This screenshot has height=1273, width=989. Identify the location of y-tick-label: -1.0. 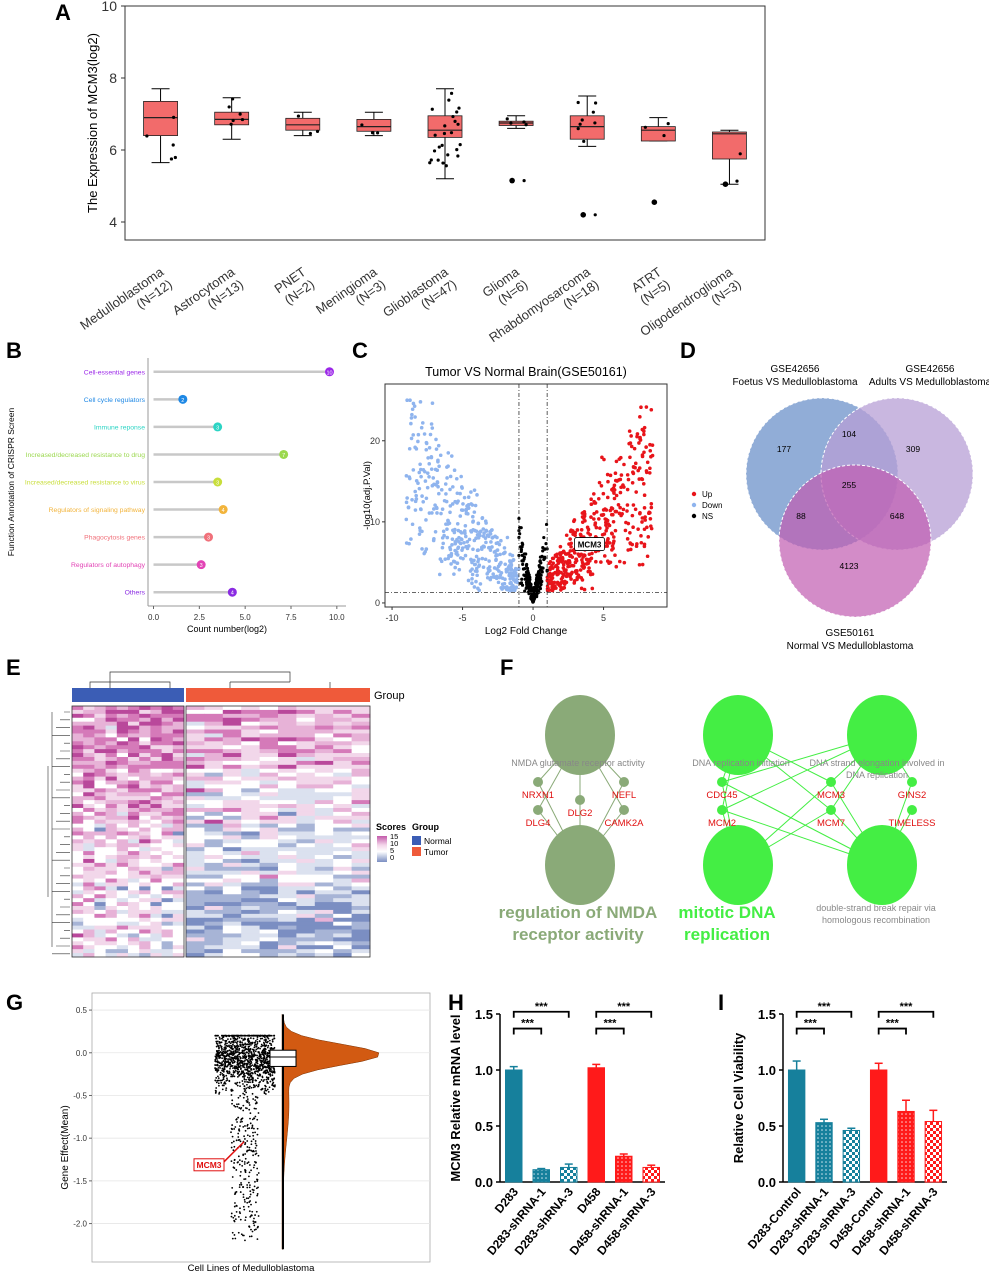
(80, 1138).